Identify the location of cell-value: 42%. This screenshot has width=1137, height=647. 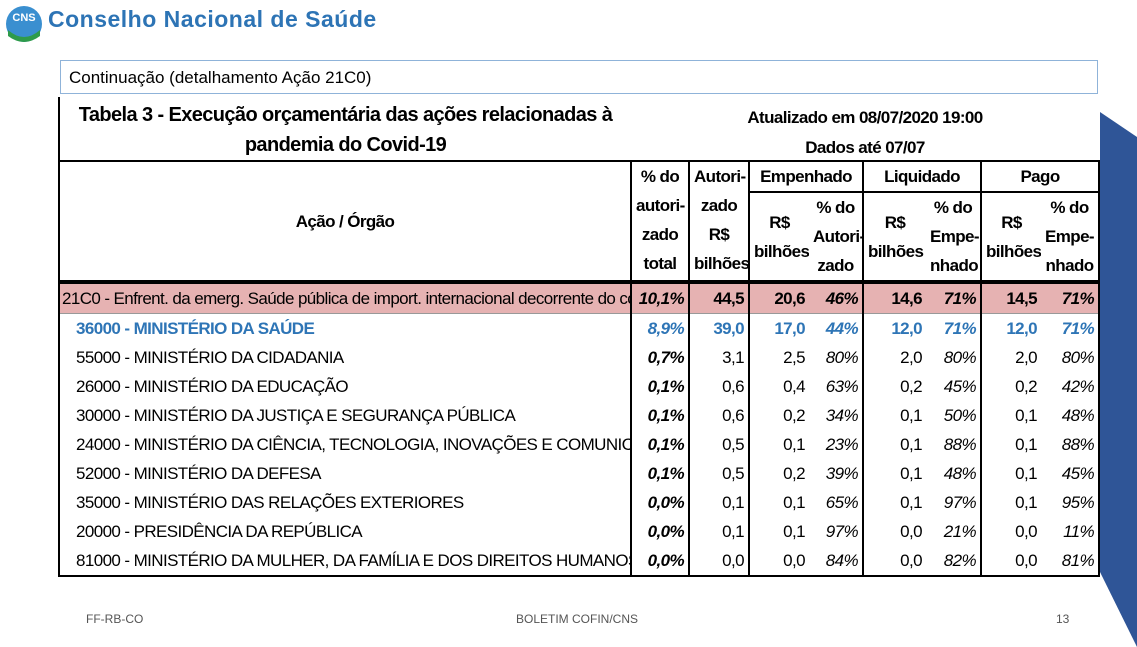
(1071, 386).